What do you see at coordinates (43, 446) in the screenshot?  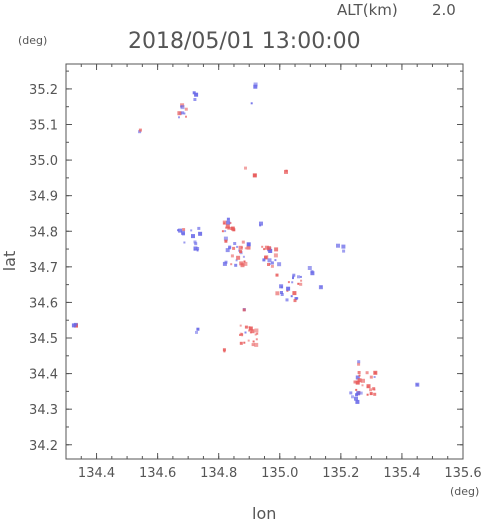 I see `y-tick-label: 34.2` at bounding box center [43, 446].